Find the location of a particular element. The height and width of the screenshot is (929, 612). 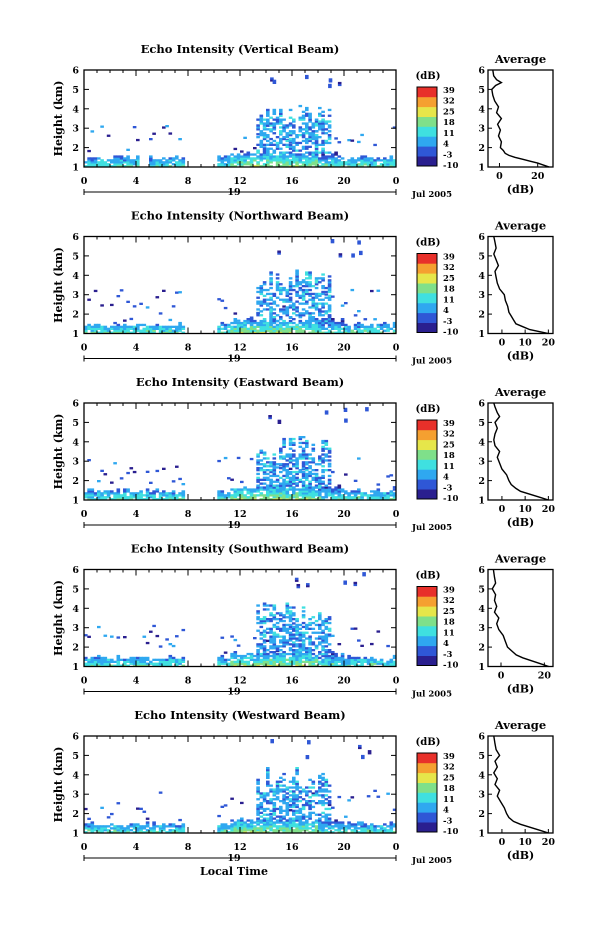

profile-y-tick-label: 4 is located at coordinates (481, 109).